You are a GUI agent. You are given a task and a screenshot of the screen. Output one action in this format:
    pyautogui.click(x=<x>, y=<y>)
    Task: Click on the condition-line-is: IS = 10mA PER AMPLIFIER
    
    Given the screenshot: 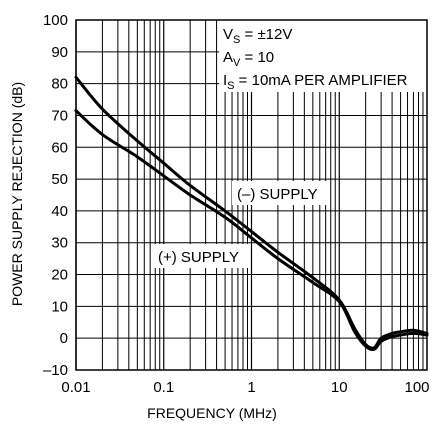 What is the action you would take?
    pyautogui.click(x=315, y=82)
    